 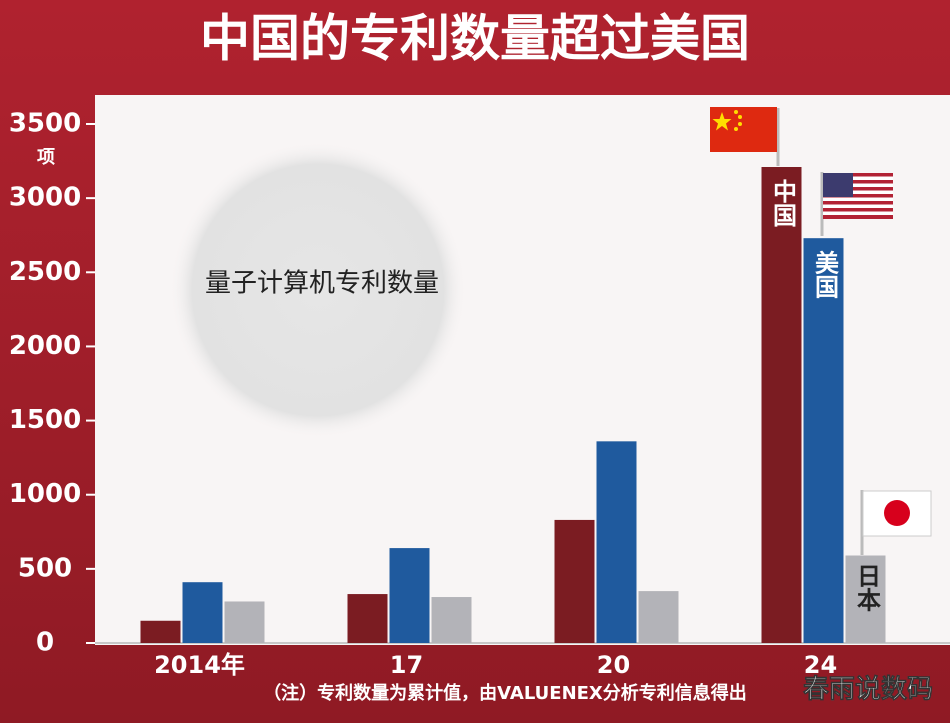 I want to click on us-flag, so click(x=856, y=204).